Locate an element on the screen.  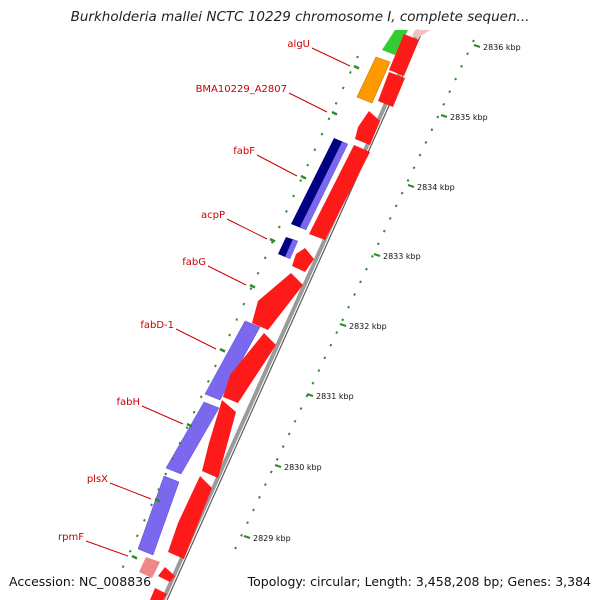
gene-label: BMA10229_A2807 is located at coordinates (241, 89).